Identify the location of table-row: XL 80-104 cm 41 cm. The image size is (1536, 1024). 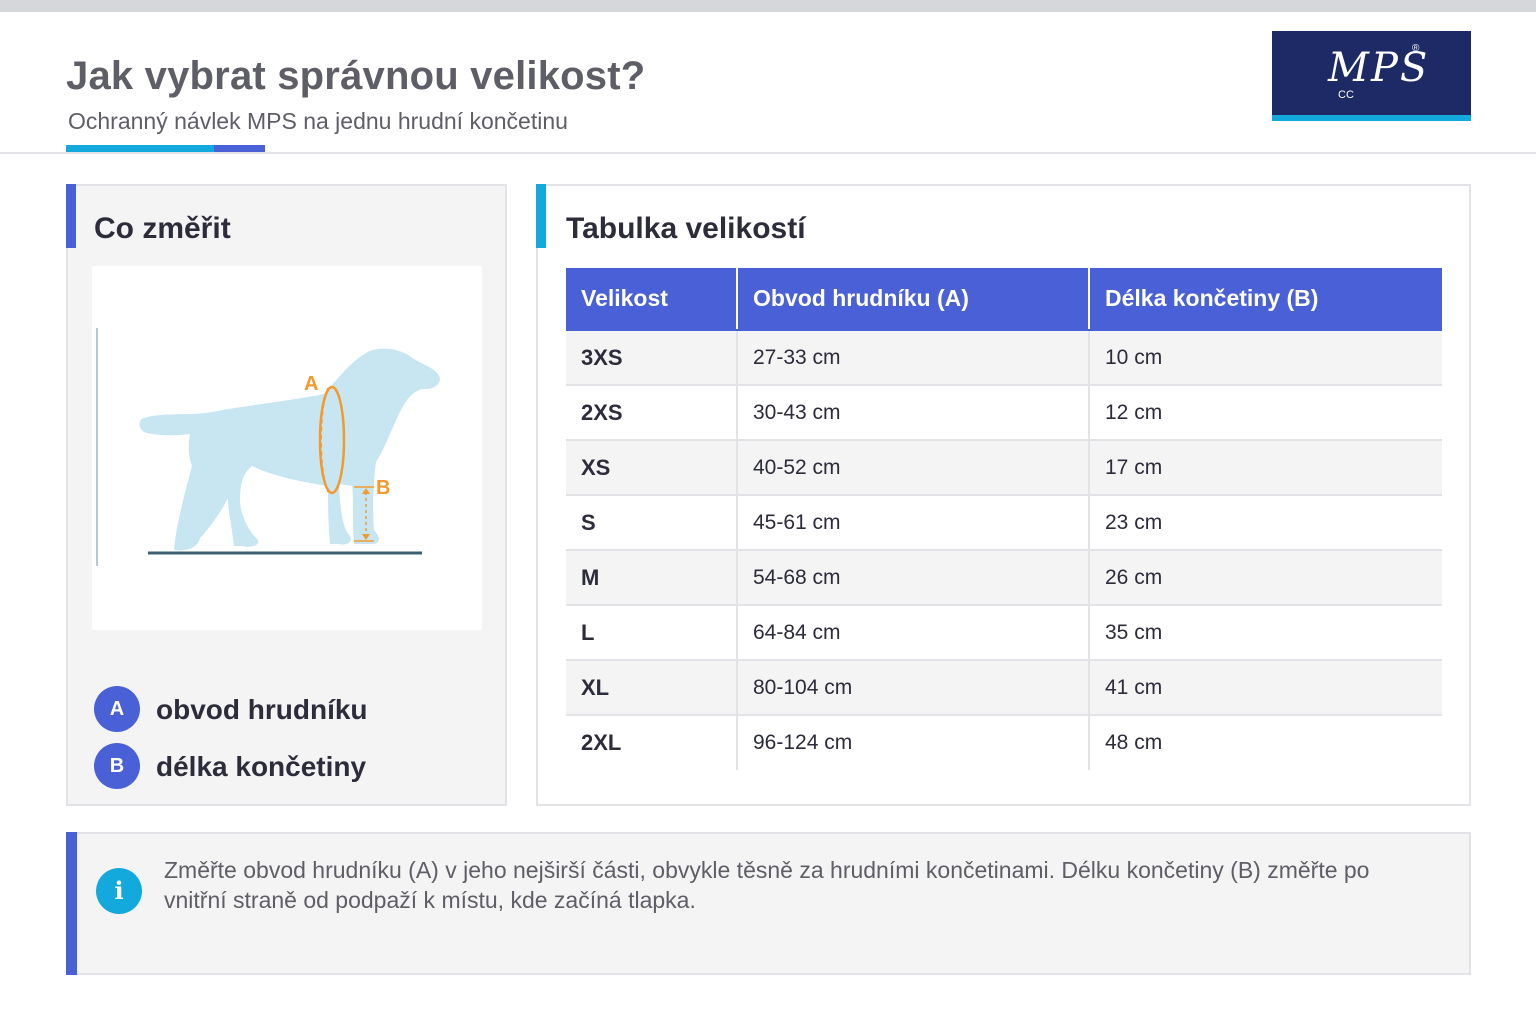
(1004, 688).